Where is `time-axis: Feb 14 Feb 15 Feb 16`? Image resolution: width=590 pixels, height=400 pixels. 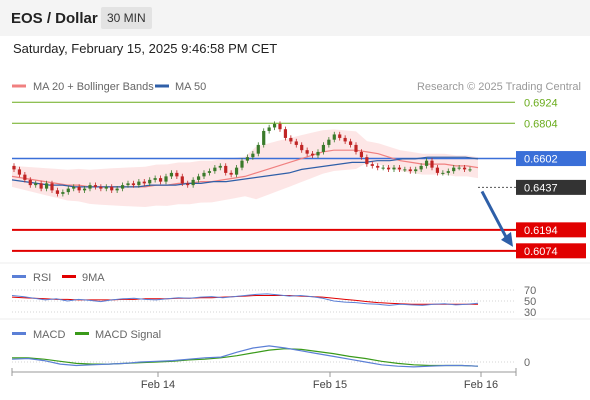 time-axis: Feb 14 Feb 15 Feb 16 is located at coordinates (264, 379).